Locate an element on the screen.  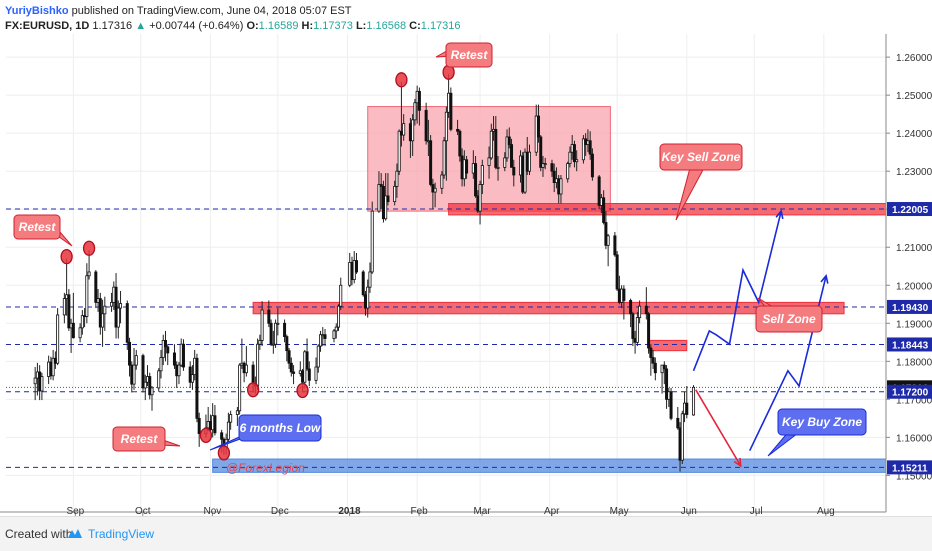
price-label-tag: 1.19430 is located at coordinates (909, 306).